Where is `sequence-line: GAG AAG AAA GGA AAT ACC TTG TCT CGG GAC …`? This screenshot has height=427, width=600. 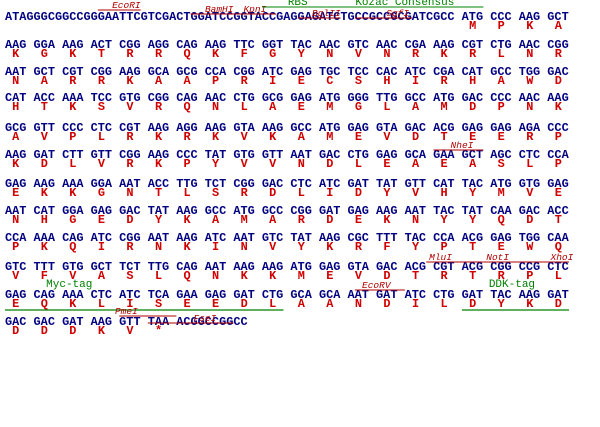 sequence-line: GAG AAG AAA GGA AAT ACC TTG TCT CGG GAC … is located at coordinates (287, 188).